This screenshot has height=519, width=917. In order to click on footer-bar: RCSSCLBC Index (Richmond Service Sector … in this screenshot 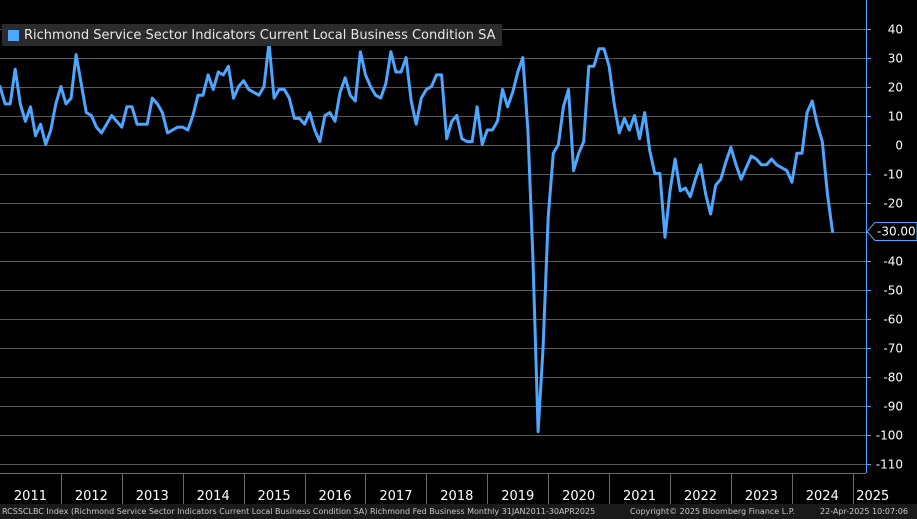, I will do `click(458, 511)`.